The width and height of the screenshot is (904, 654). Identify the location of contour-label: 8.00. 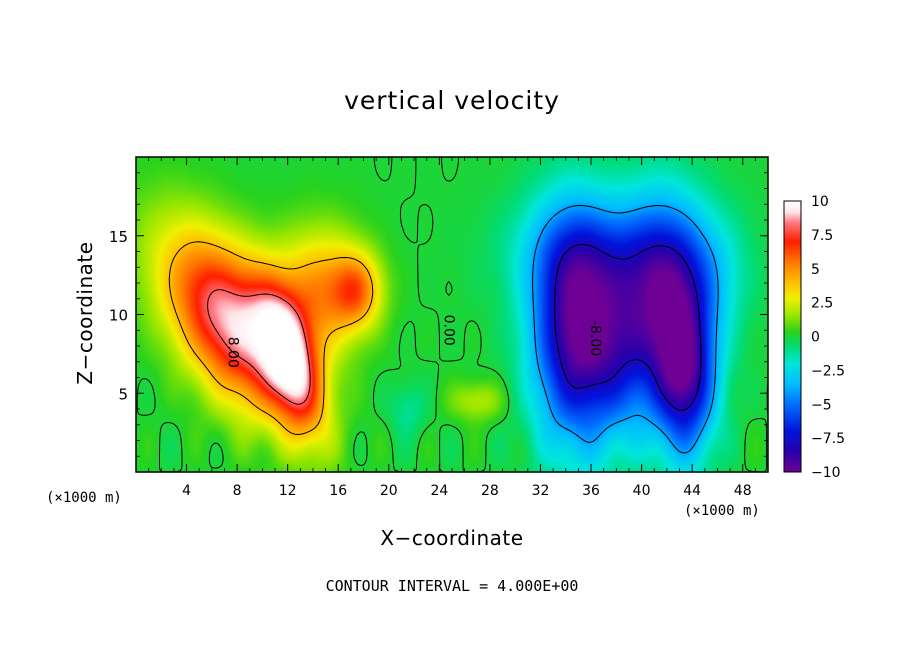
(232, 352).